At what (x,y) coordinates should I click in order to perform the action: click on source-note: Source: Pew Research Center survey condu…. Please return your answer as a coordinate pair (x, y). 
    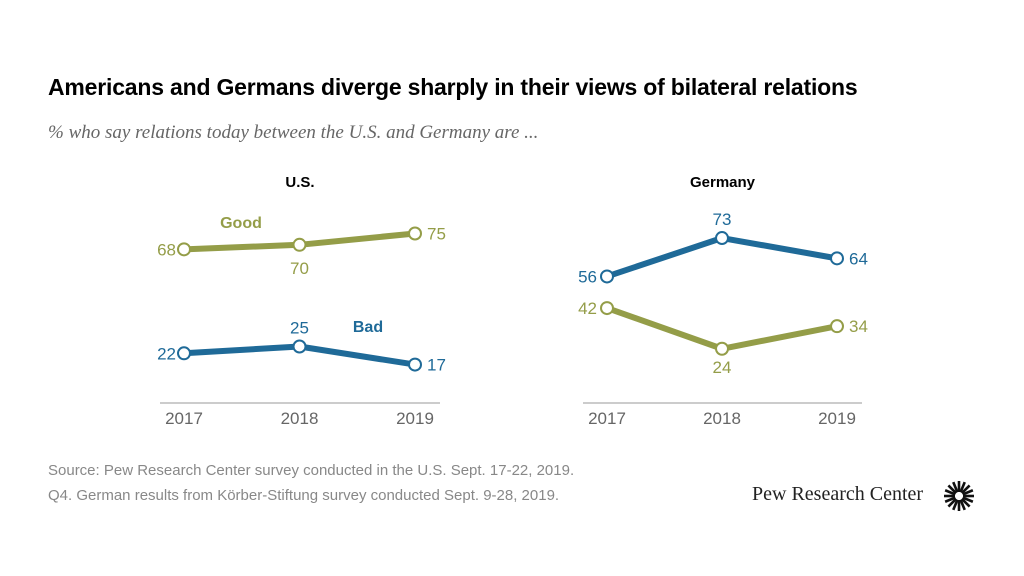
    Looking at the image, I should click on (311, 470).